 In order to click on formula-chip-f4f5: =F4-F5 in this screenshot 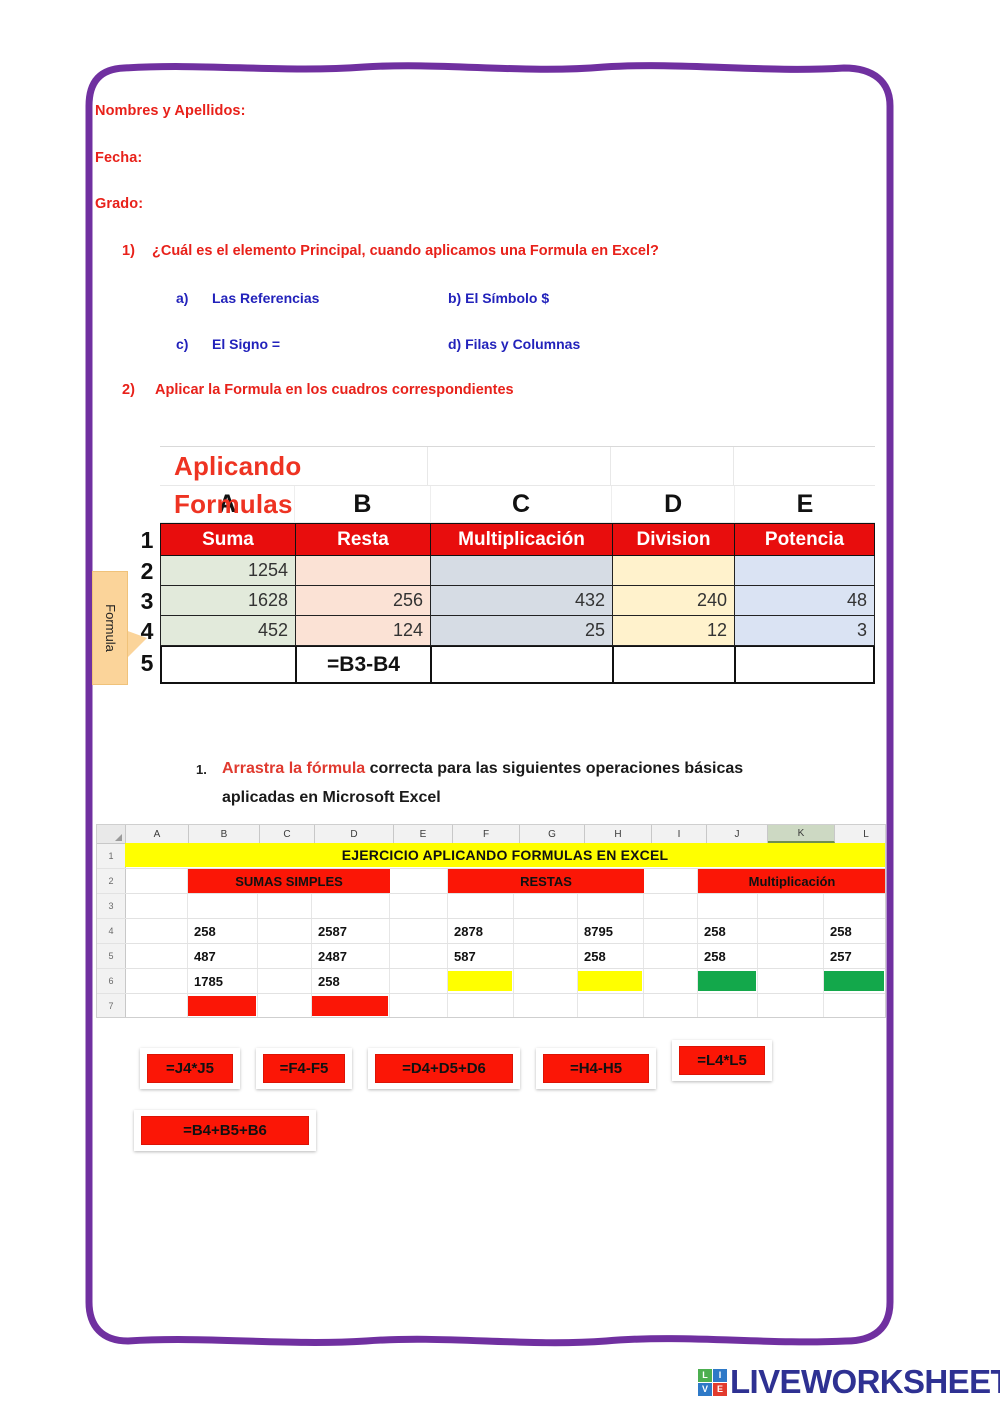, I will do `click(304, 1068)`.